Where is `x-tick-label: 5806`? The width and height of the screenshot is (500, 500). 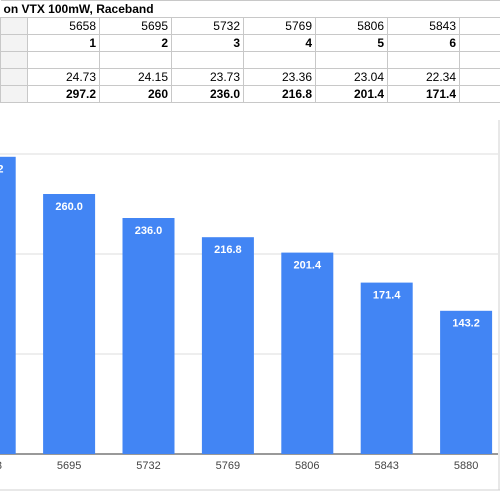
x-tick-label: 5806 is located at coordinates (307, 466).